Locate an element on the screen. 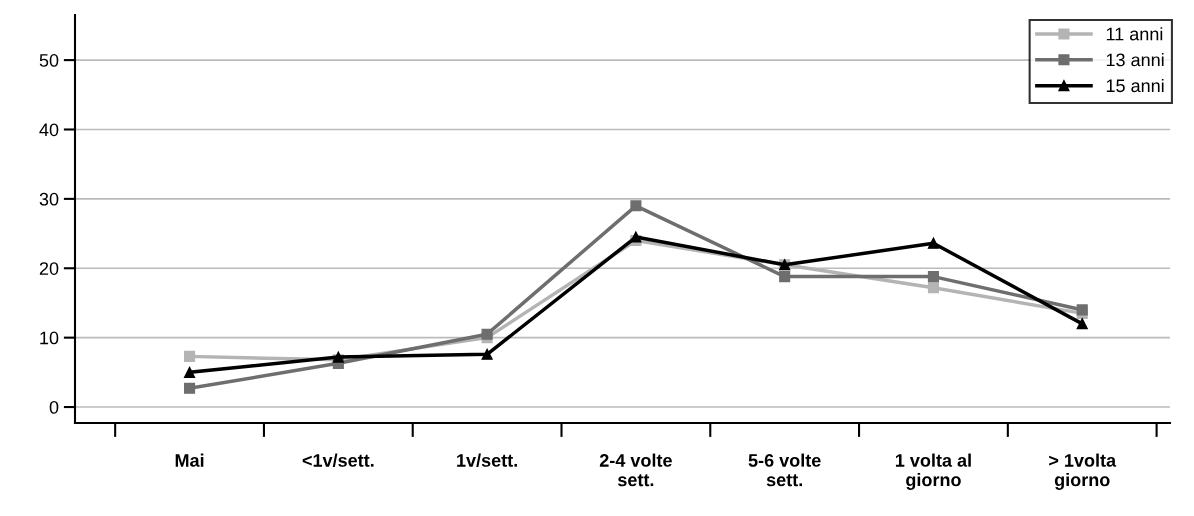 This screenshot has width=1194, height=516. y-tick-label: 30 is located at coordinates (49, 199).